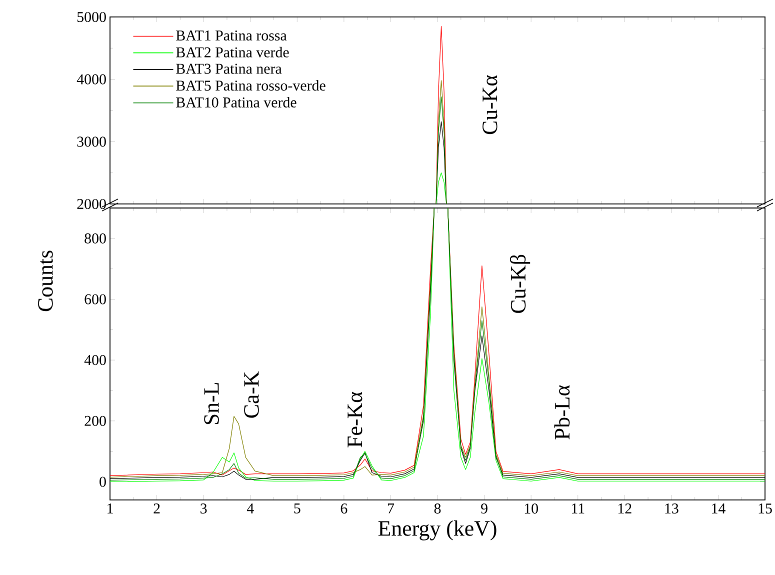 The width and height of the screenshot is (775, 575). I want to click on y-tick-label: 3000, so click(91, 141).